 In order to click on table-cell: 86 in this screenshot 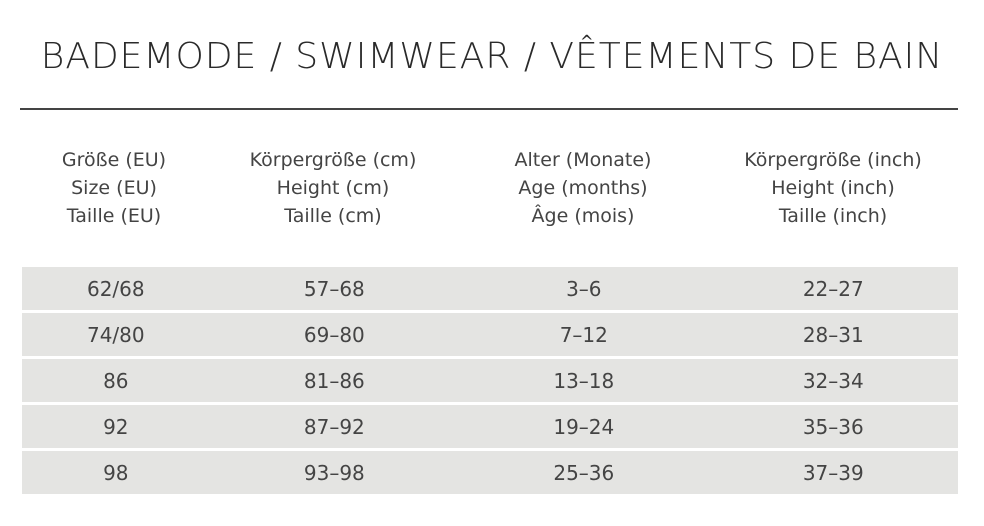, I will do `click(116, 380)`.